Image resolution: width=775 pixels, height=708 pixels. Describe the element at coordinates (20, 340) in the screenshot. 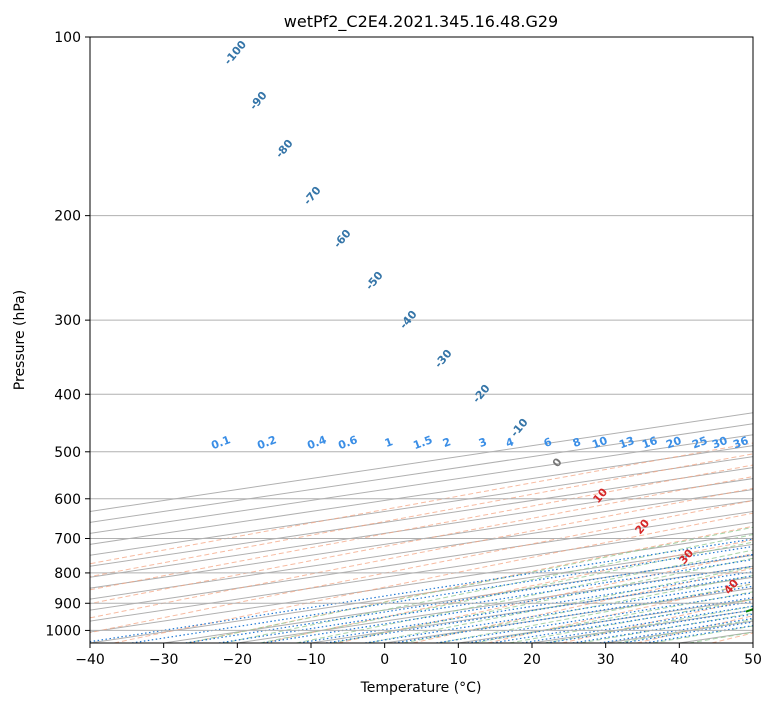

I see `y-axis-label: Pressure (hPa)` at that location.